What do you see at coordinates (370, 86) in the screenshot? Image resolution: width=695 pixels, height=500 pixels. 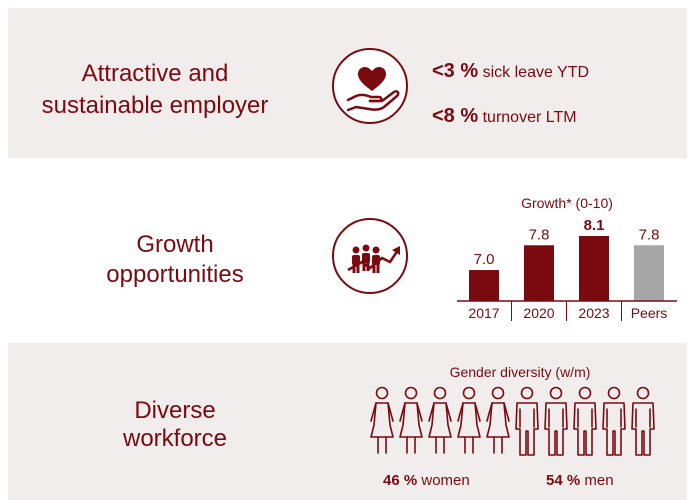 I see `heart-hand-icon` at bounding box center [370, 86].